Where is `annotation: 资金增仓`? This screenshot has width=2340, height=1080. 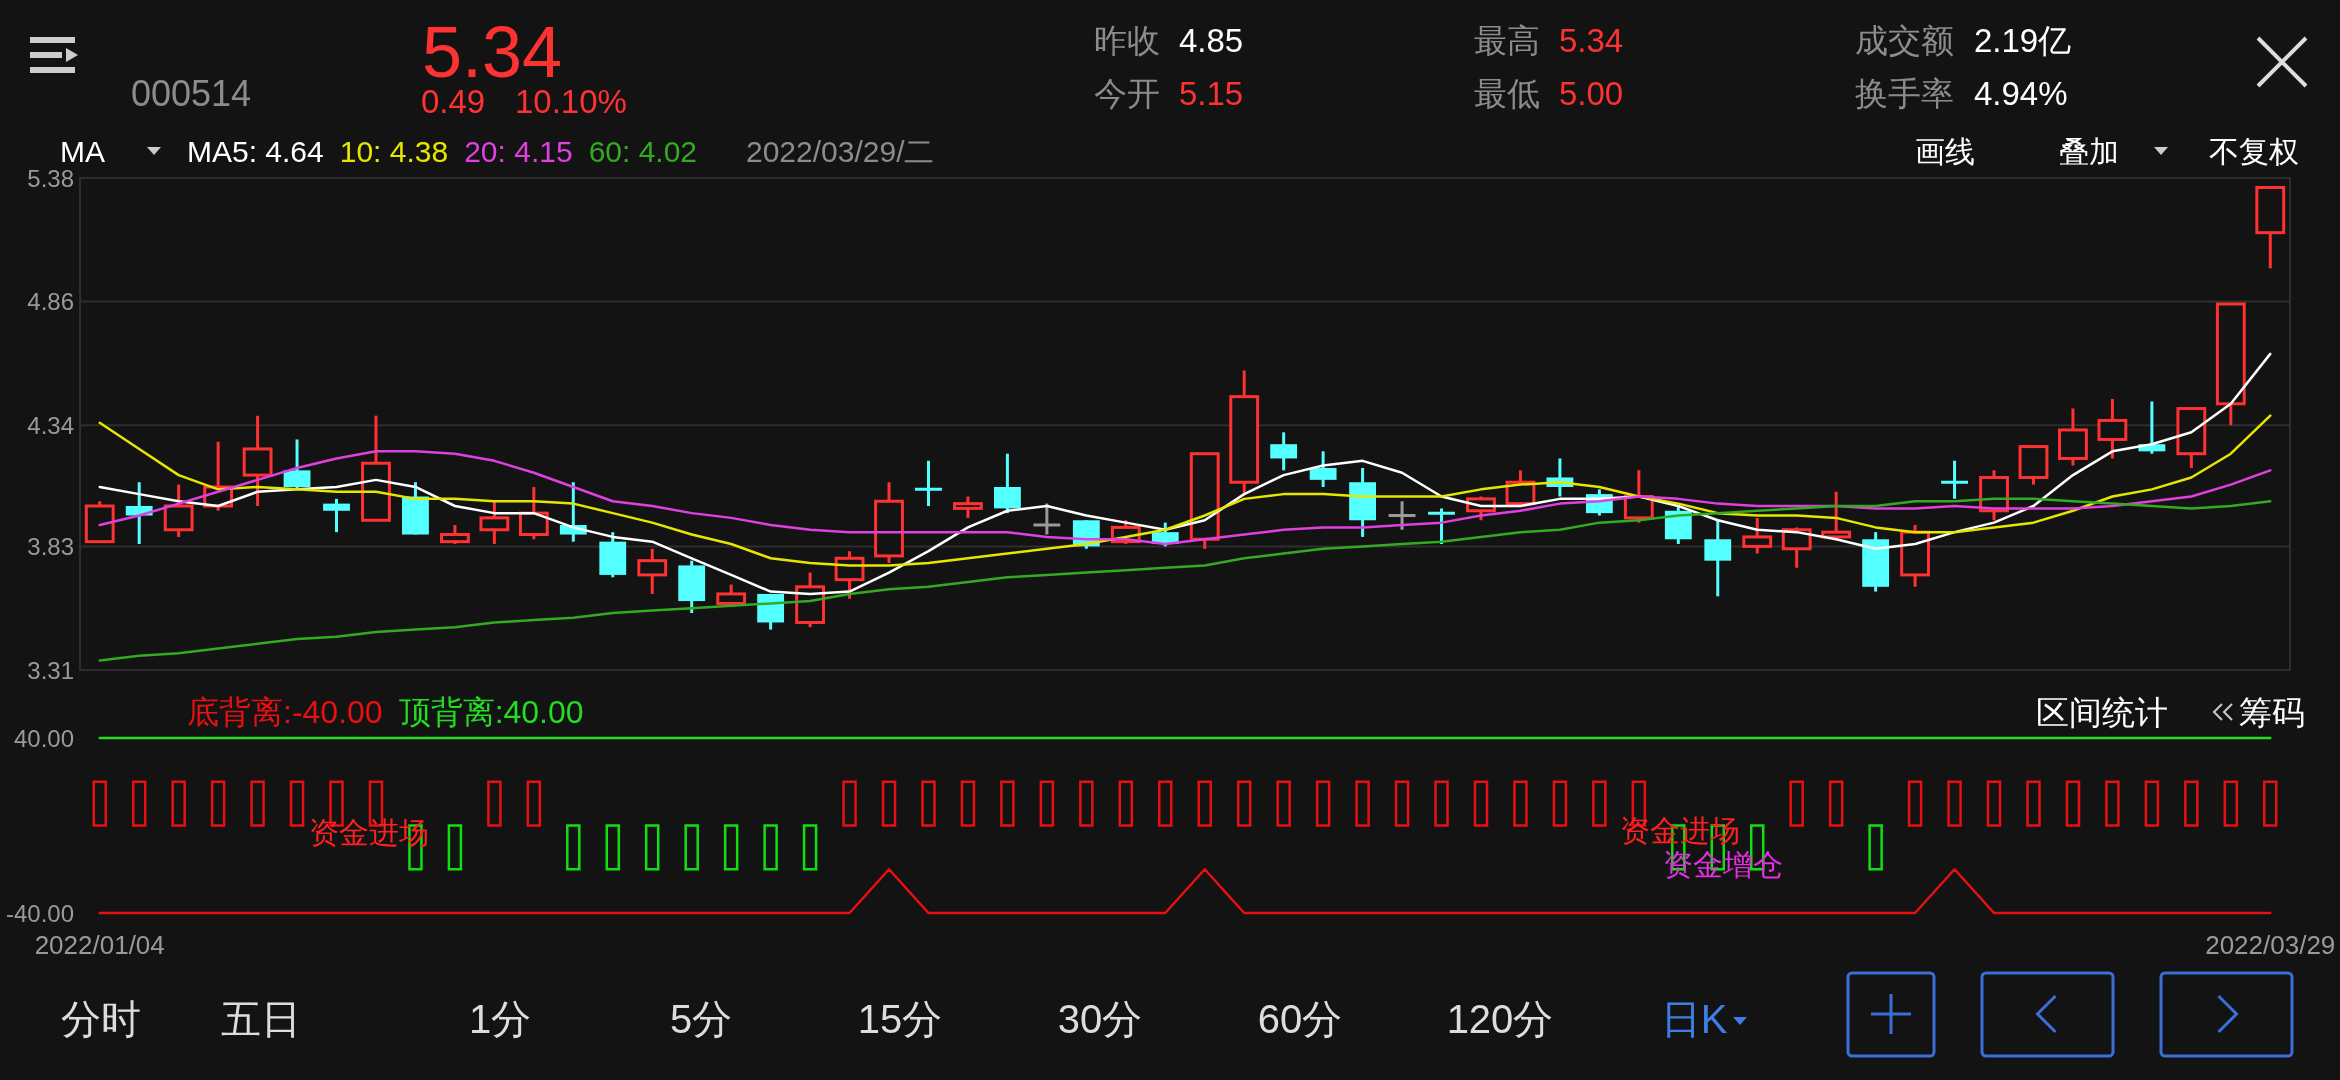
annotation: 资金增仓 is located at coordinates (1723, 864).